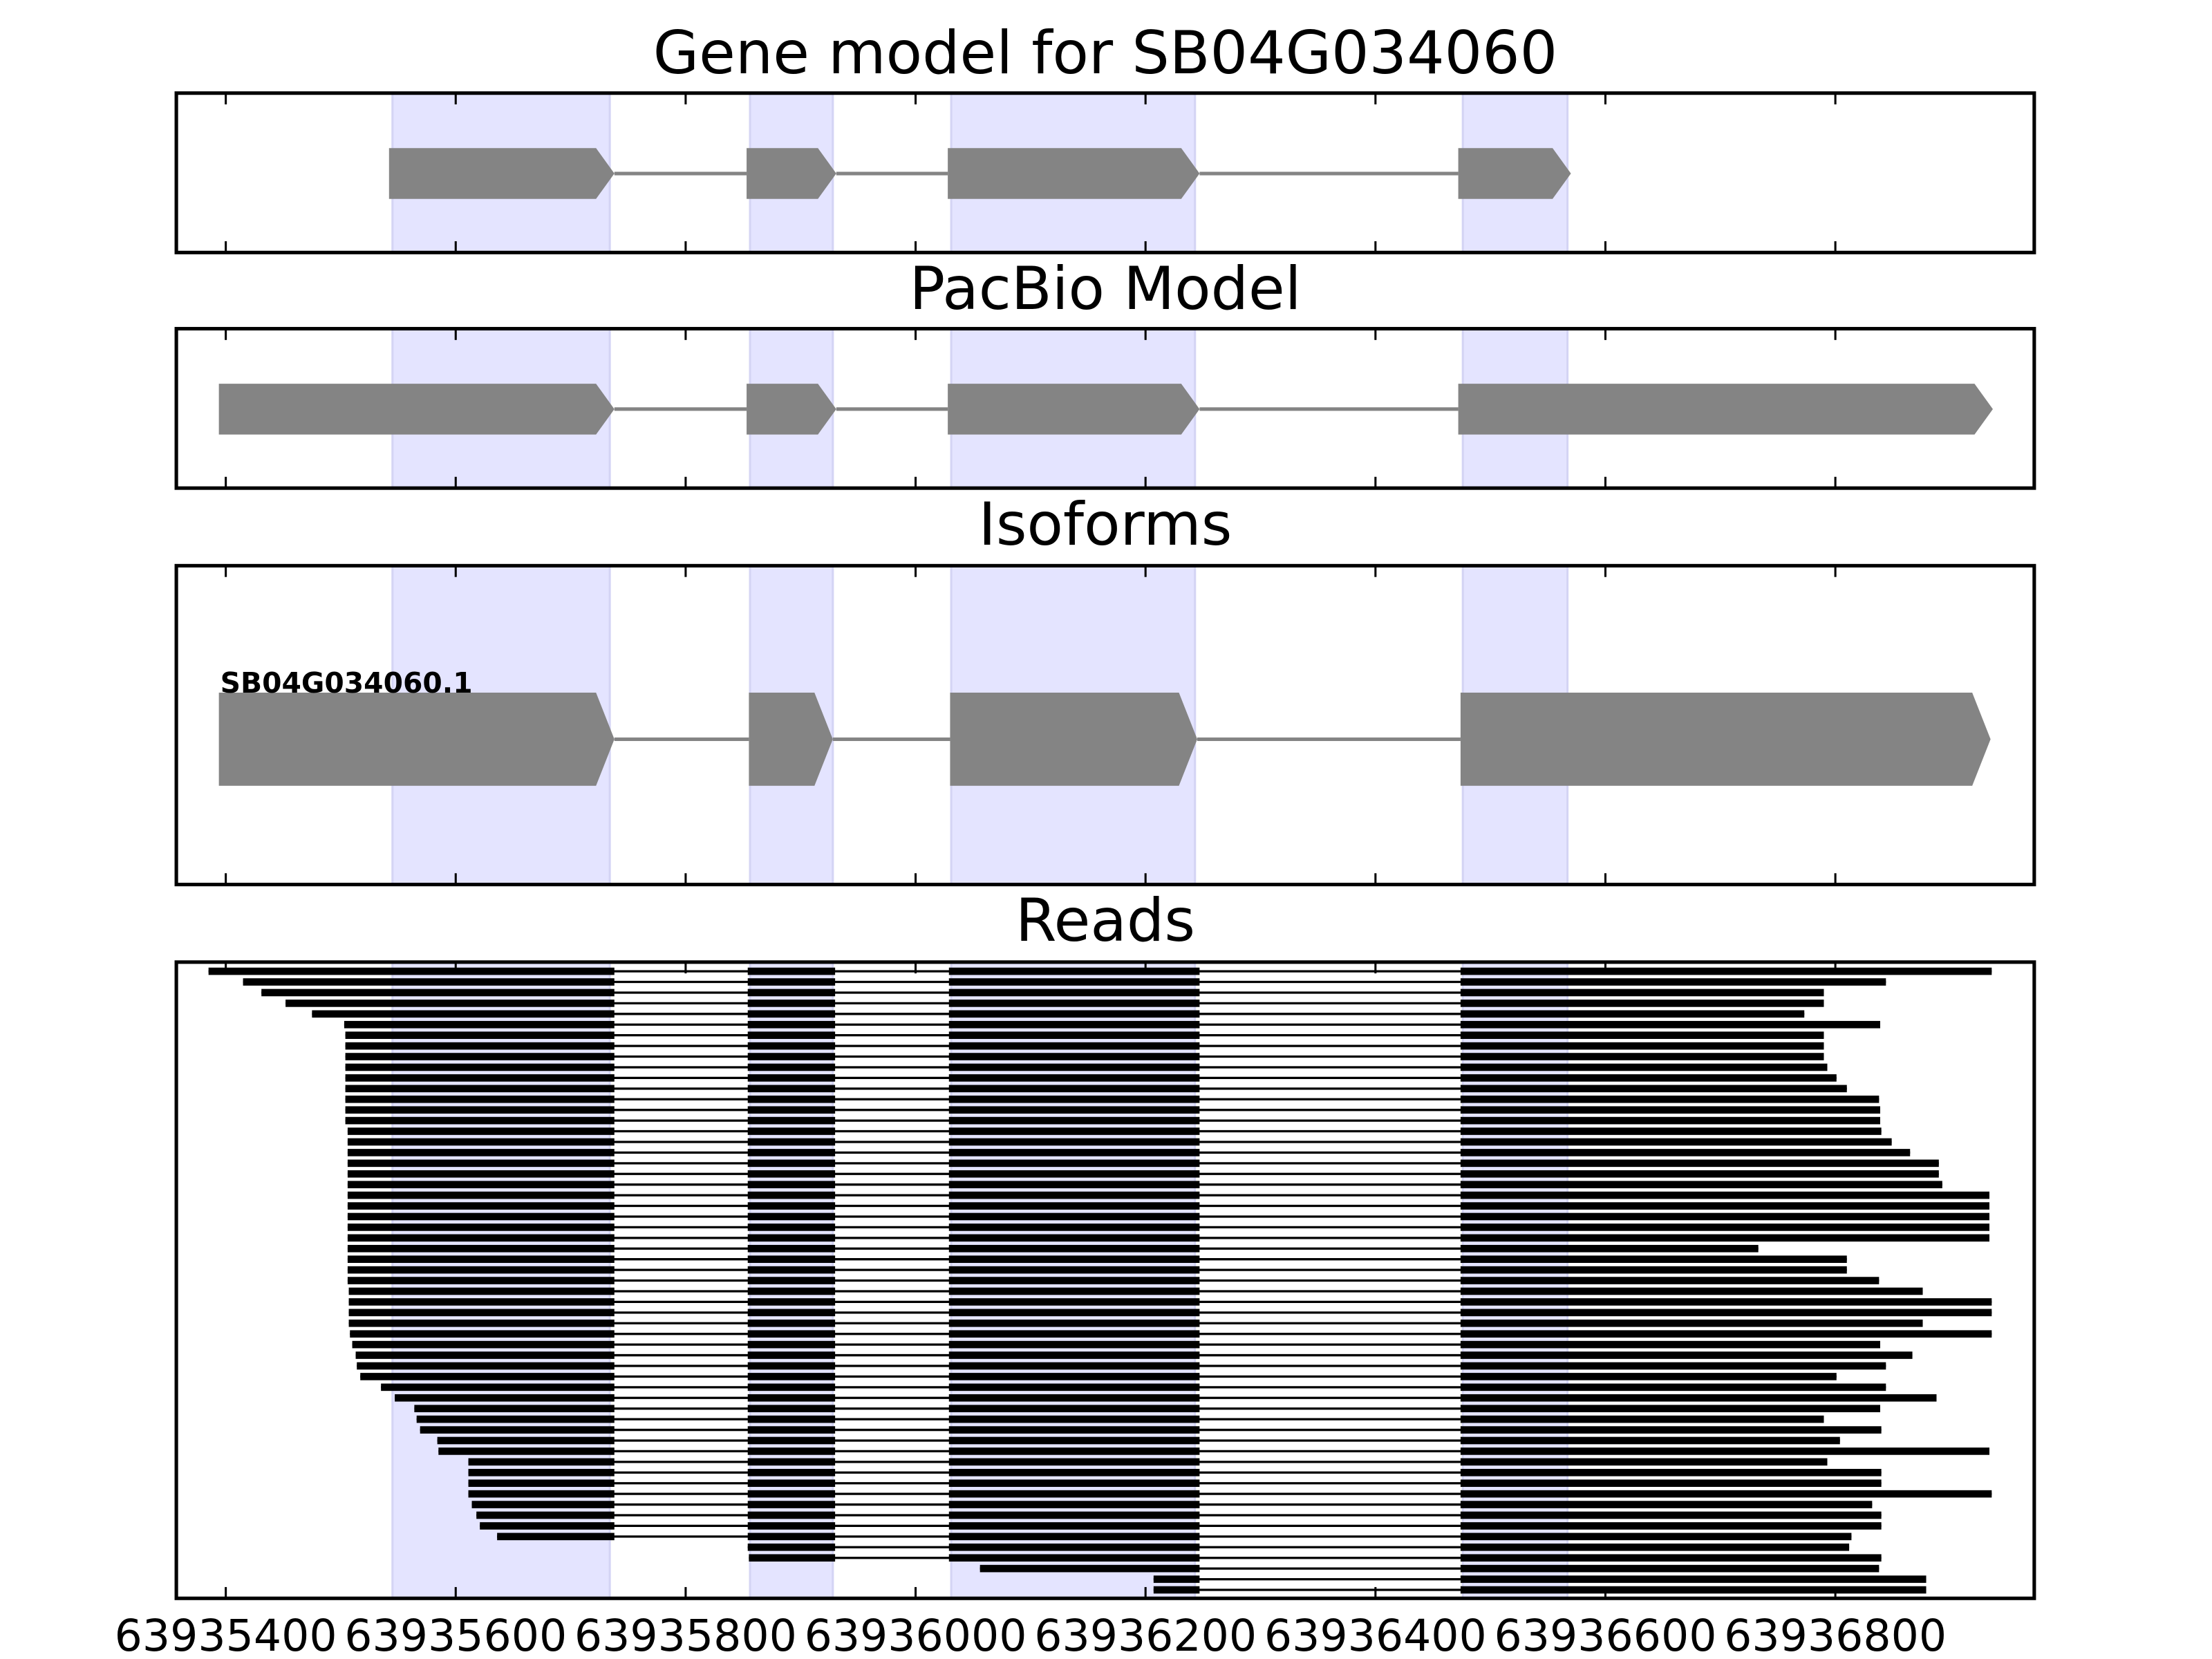  I want to click on x-tick-label: 63936000, so click(916, 1634).